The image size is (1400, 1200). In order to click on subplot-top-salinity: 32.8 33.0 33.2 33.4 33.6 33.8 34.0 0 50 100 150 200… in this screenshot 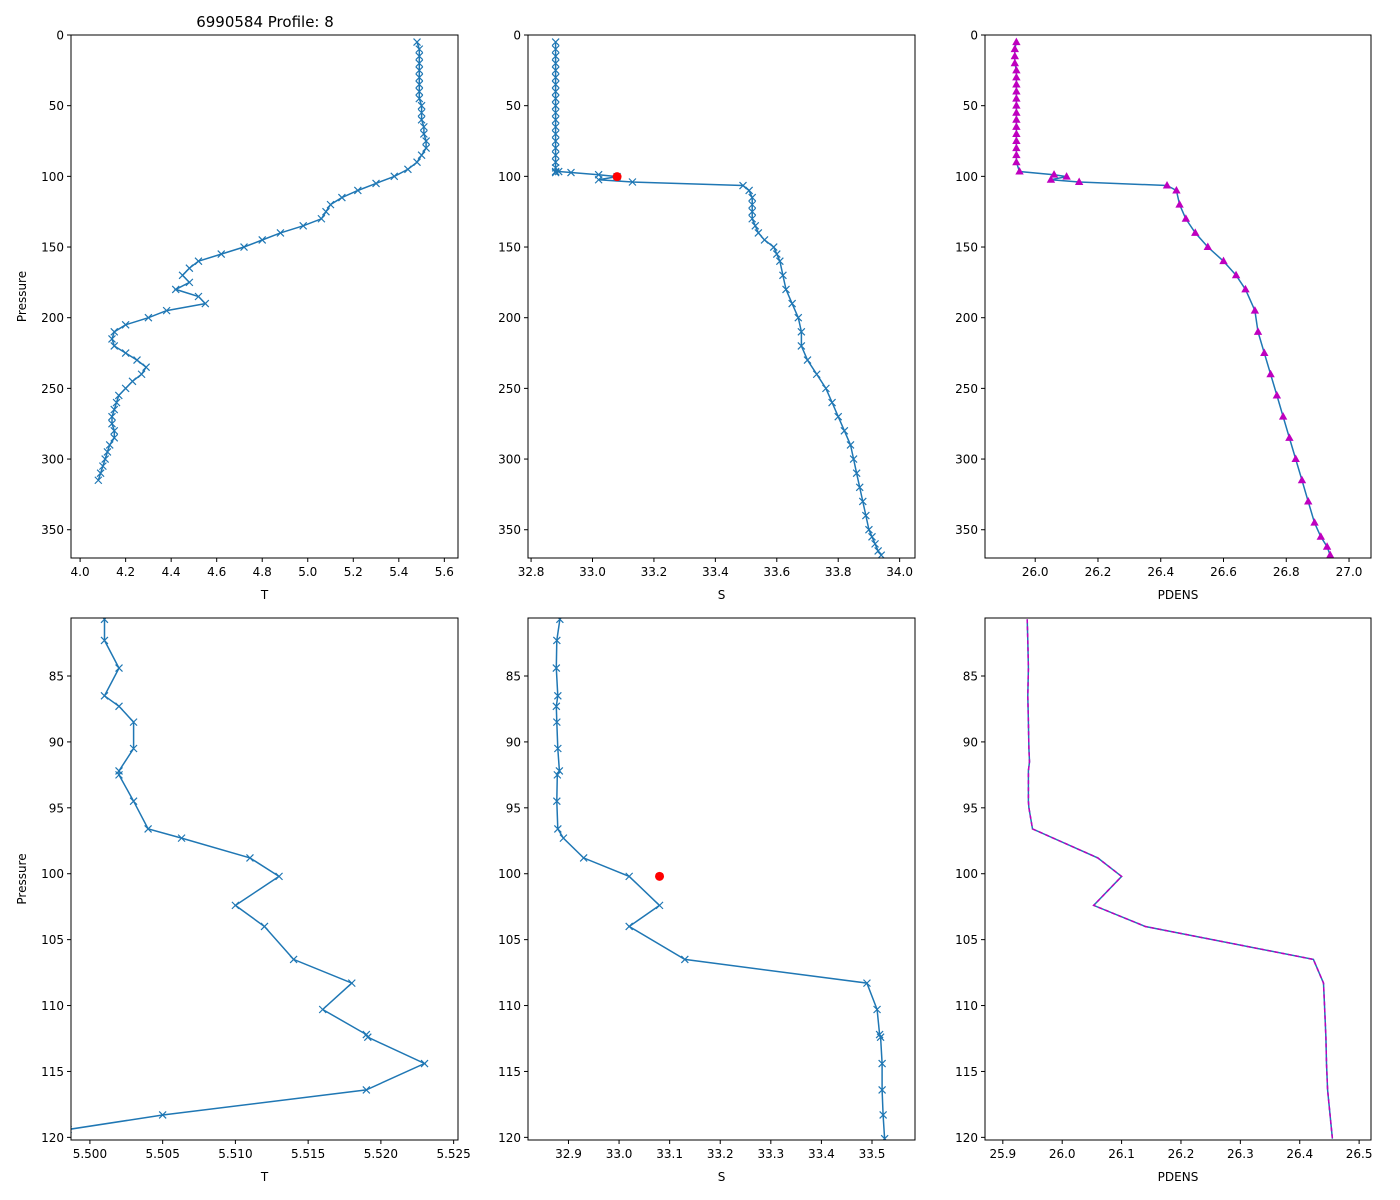, I will do `click(707, 315)`.